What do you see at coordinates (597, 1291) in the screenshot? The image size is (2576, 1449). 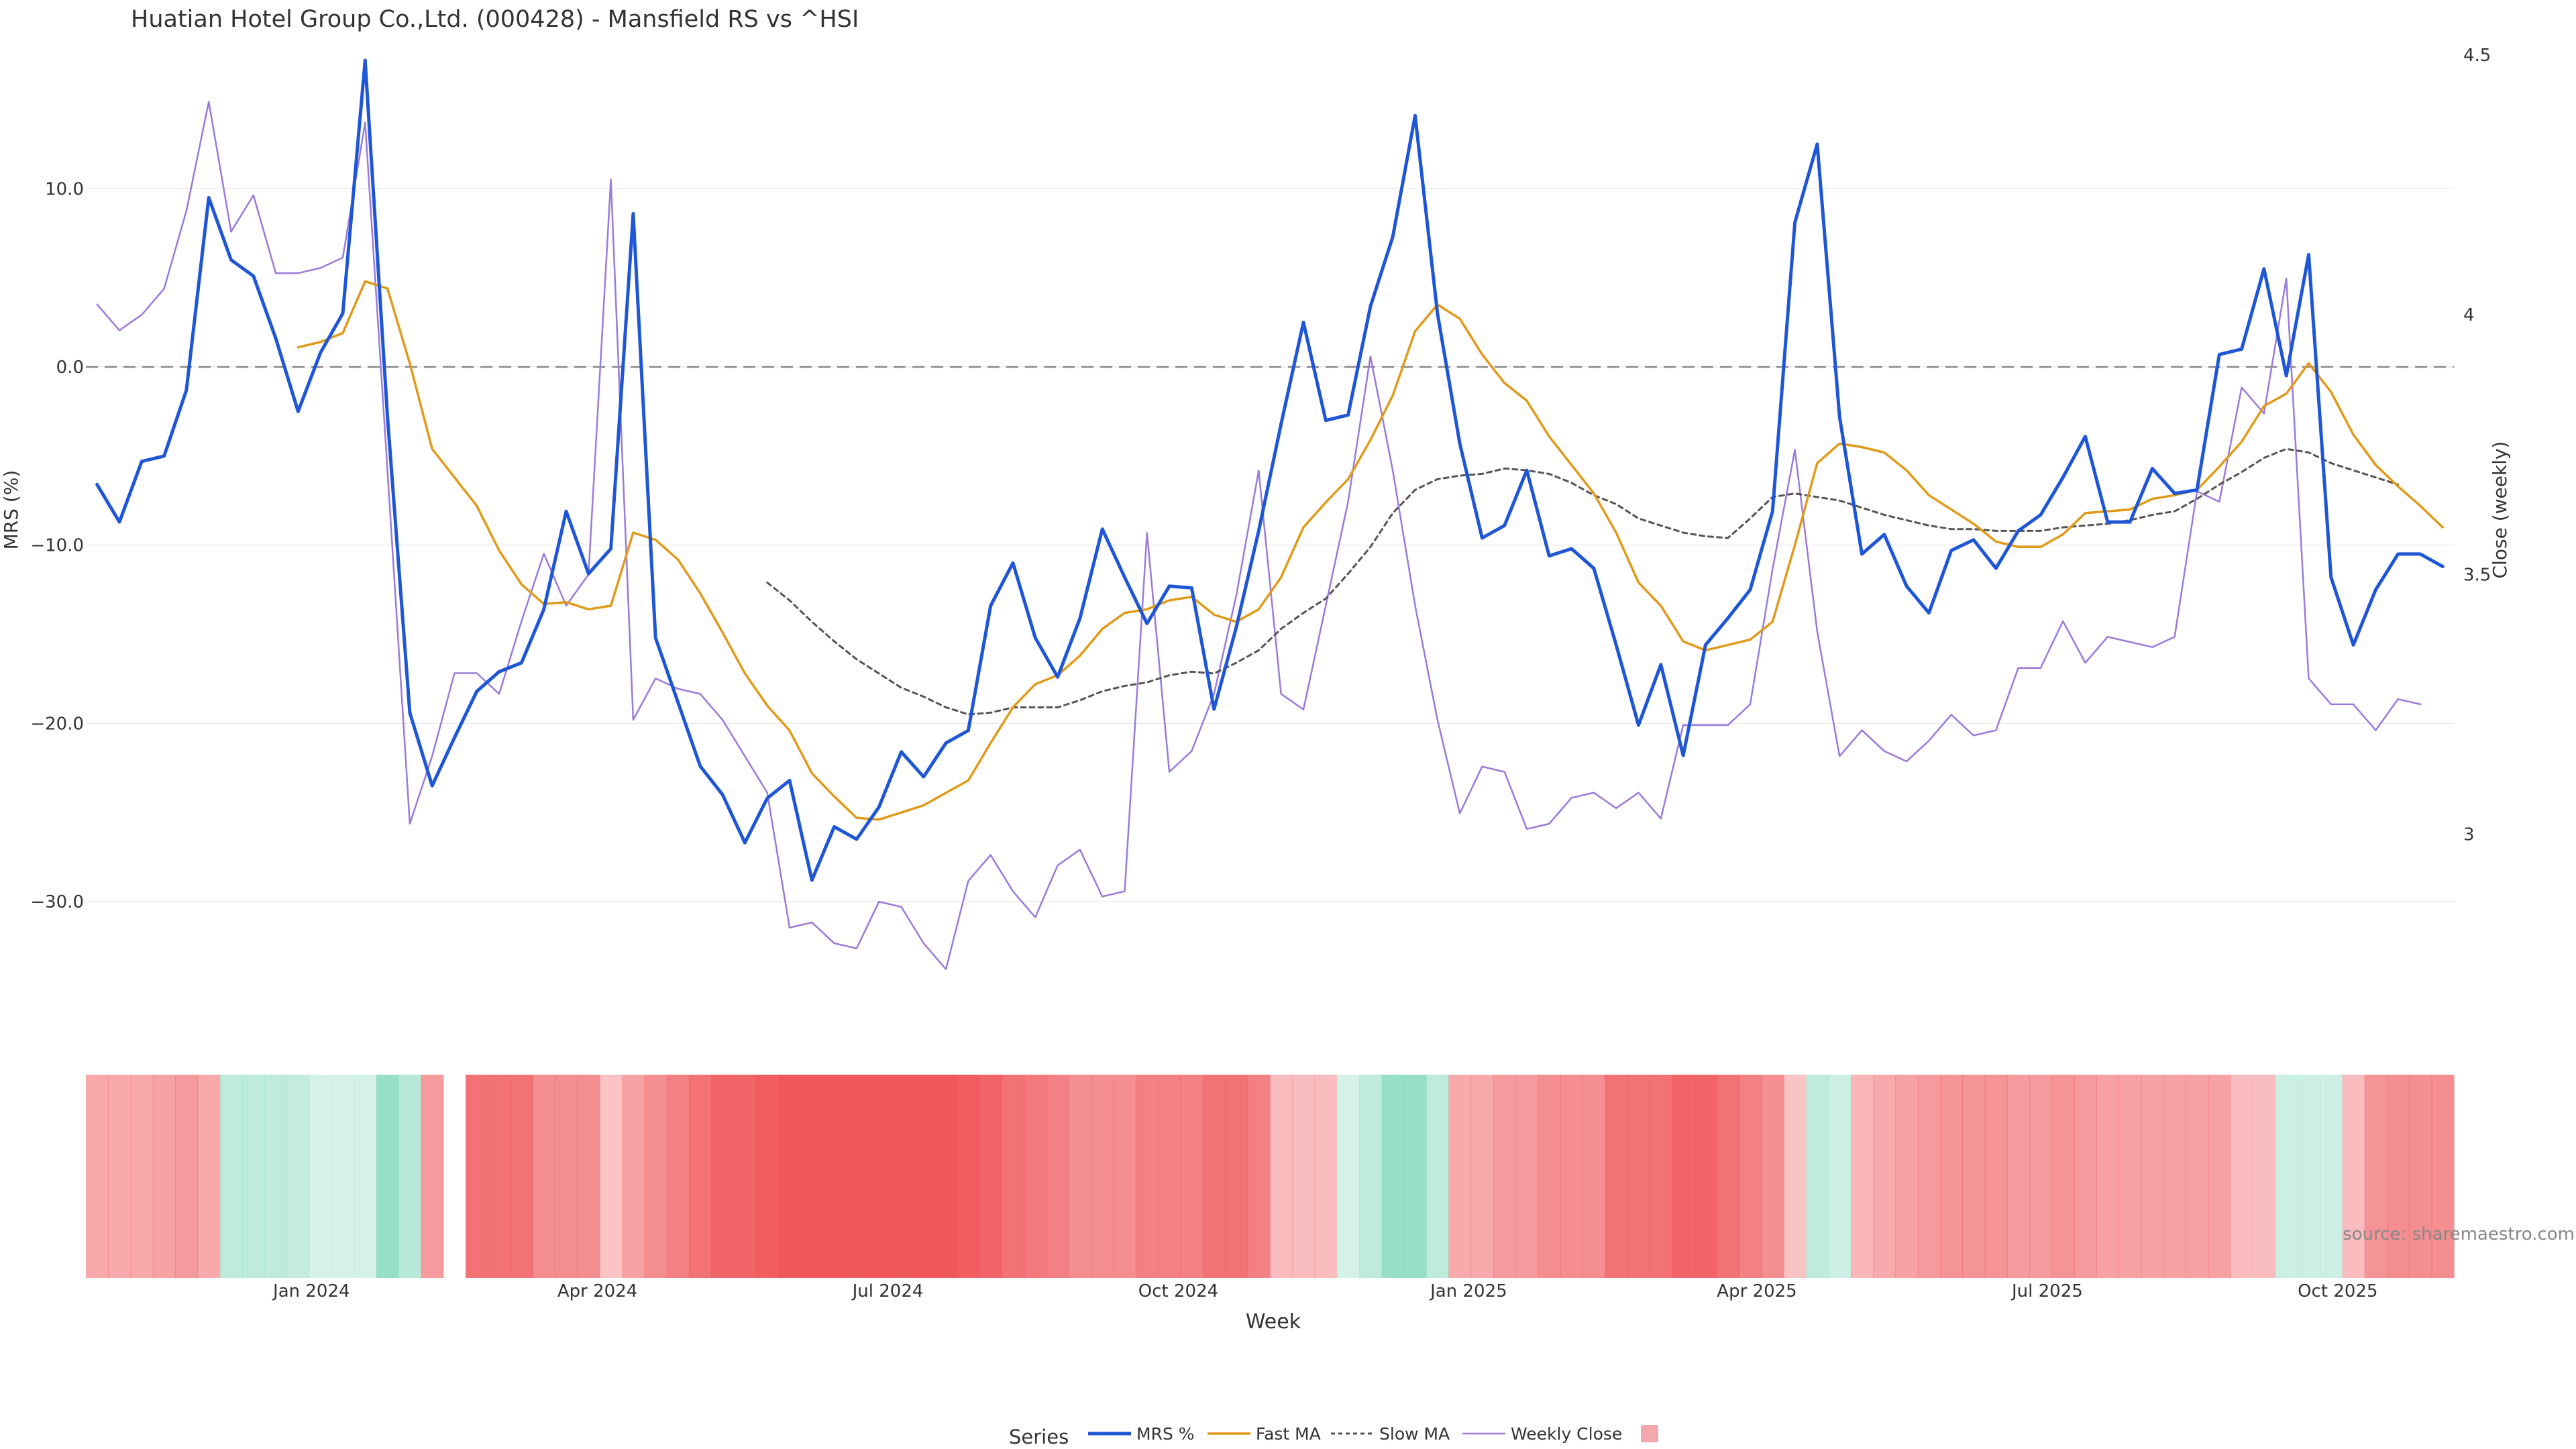 I see `x-tick-label: Apr 2024` at bounding box center [597, 1291].